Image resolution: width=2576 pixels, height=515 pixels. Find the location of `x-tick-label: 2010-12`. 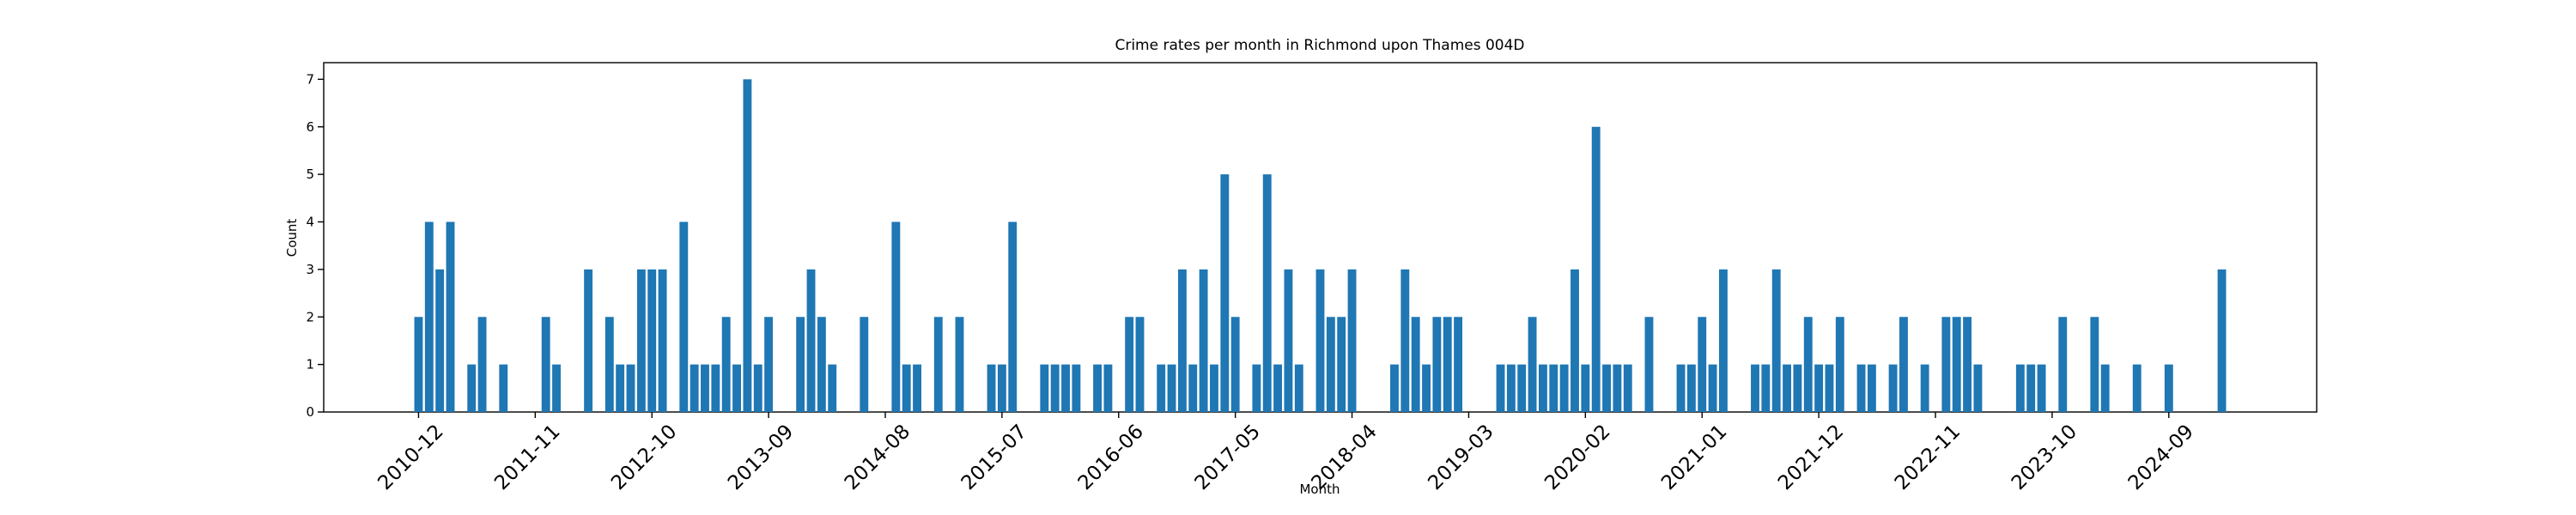

x-tick-label: 2010-12 is located at coordinates (410, 457).